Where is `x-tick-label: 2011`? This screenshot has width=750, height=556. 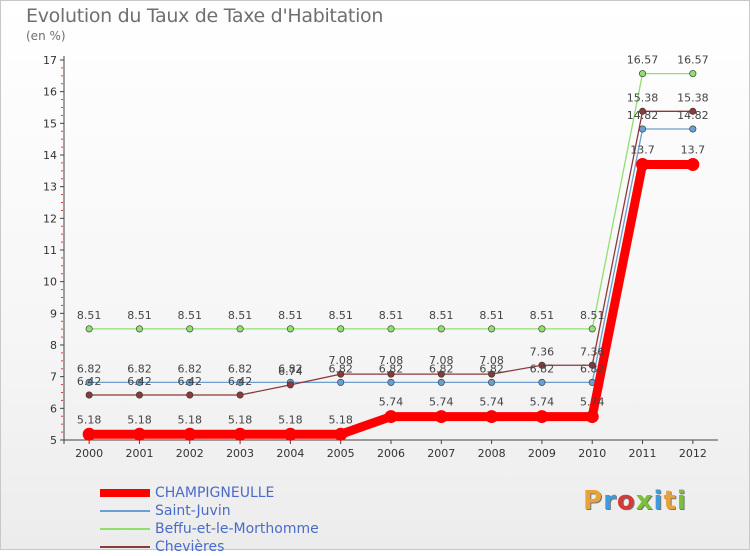 x-tick-label: 2011 is located at coordinates (643, 453).